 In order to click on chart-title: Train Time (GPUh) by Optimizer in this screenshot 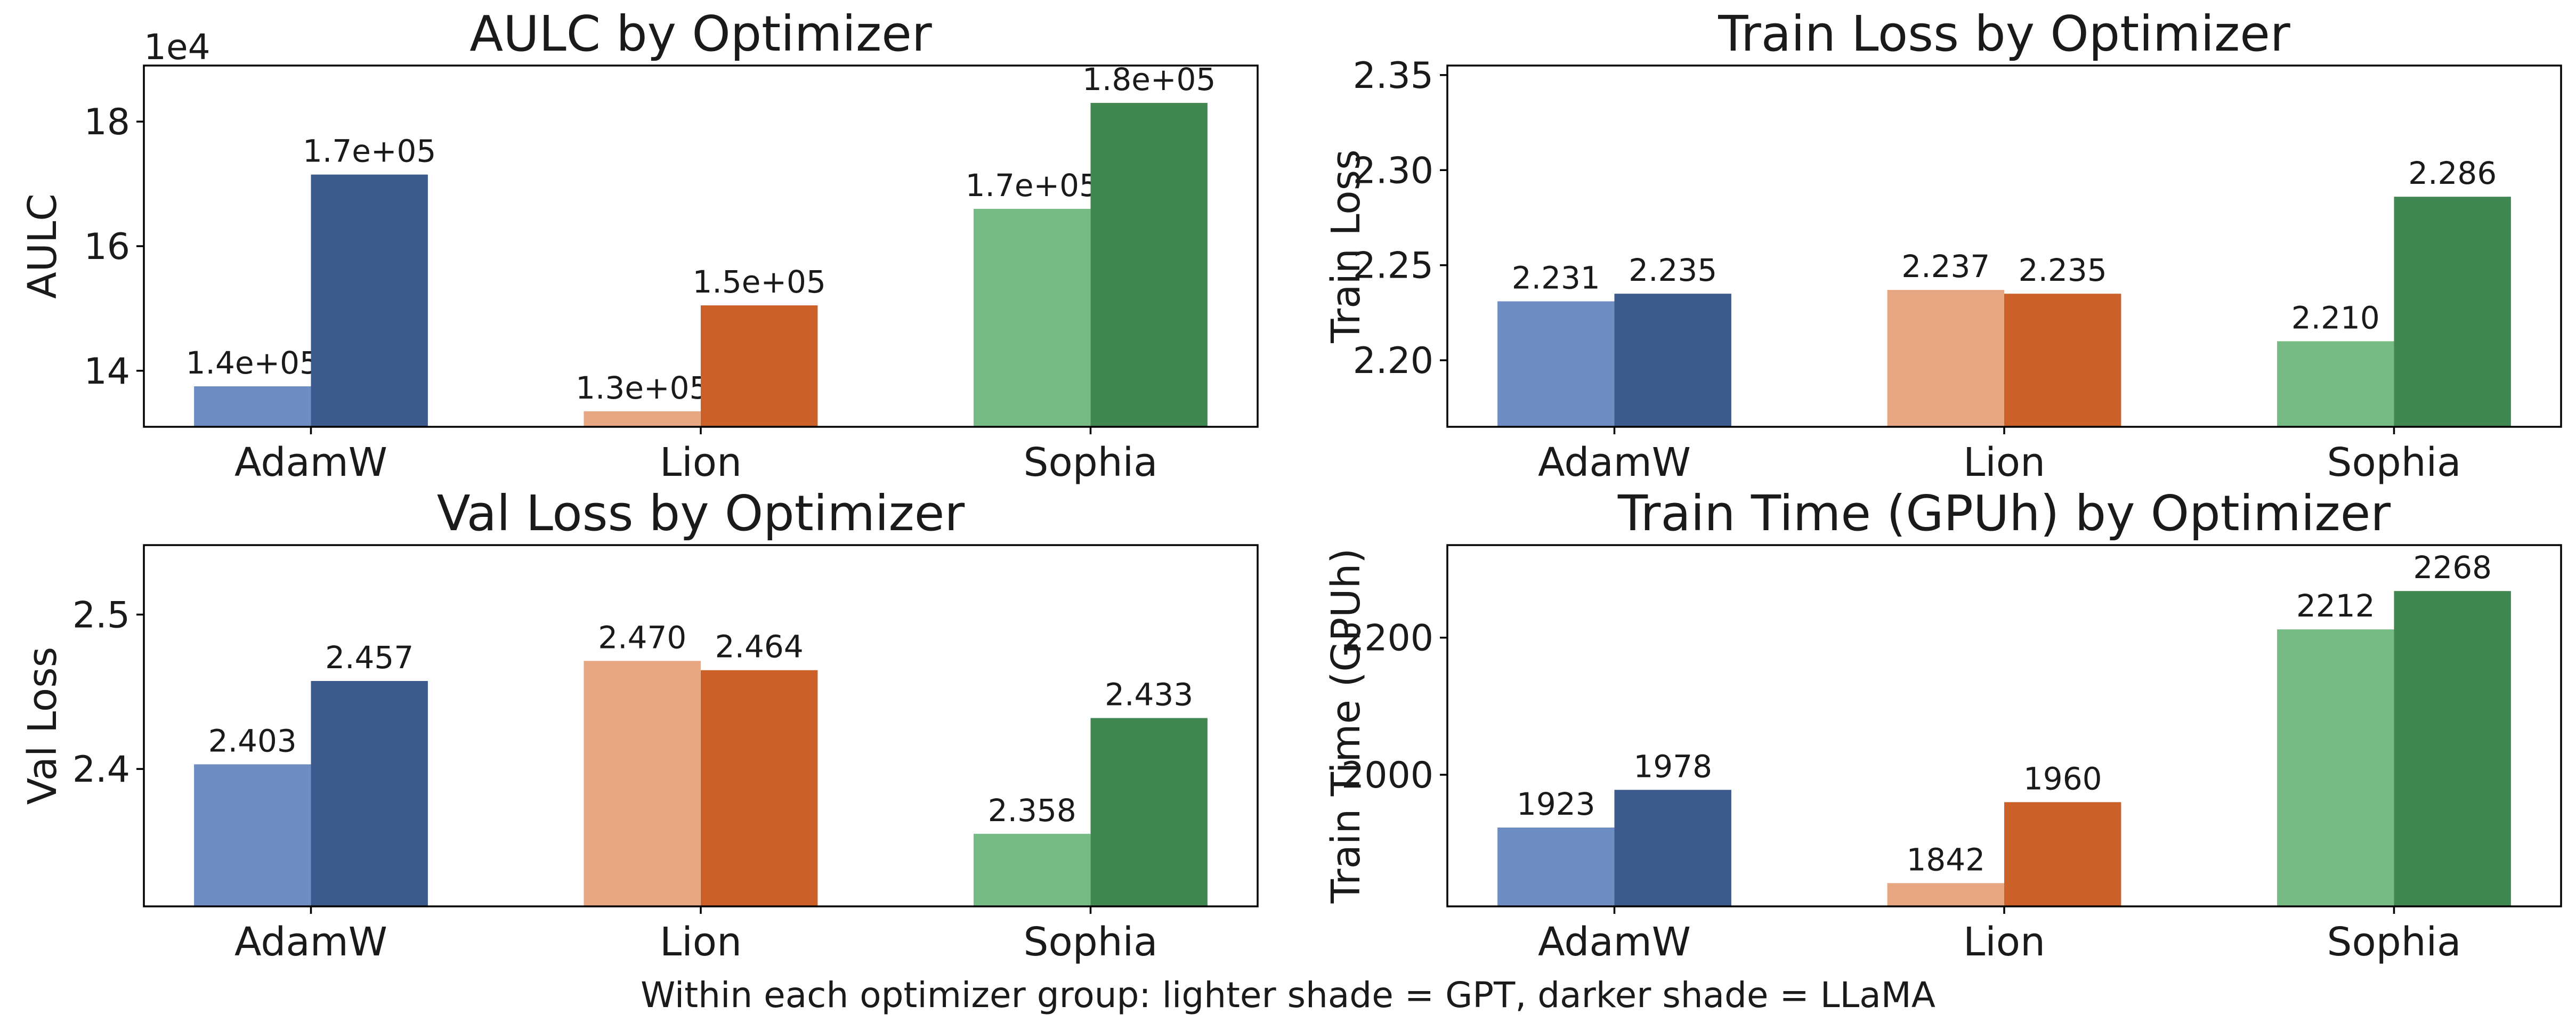, I will do `click(2004, 513)`.